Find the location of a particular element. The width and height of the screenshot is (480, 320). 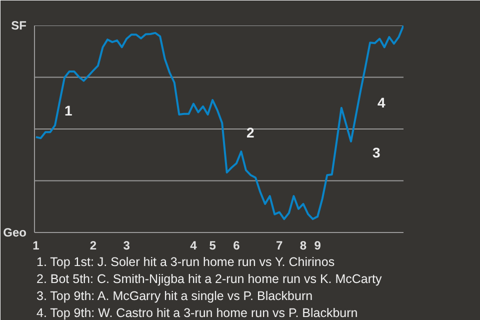

text: Geo is located at coordinates (15, 233).